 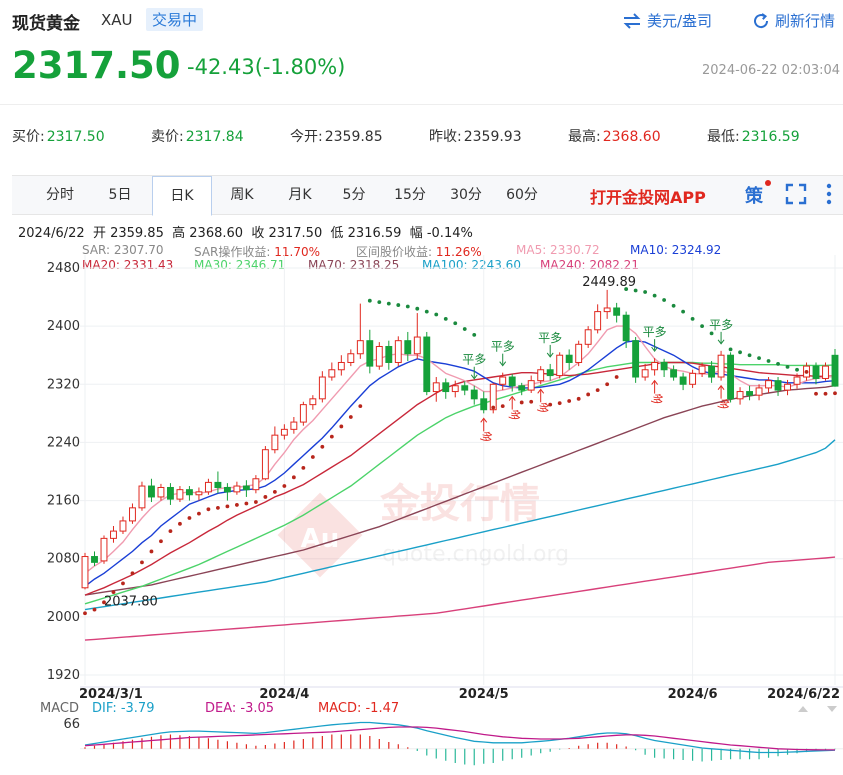 I want to click on more-menu-icon, so click(x=829, y=194).